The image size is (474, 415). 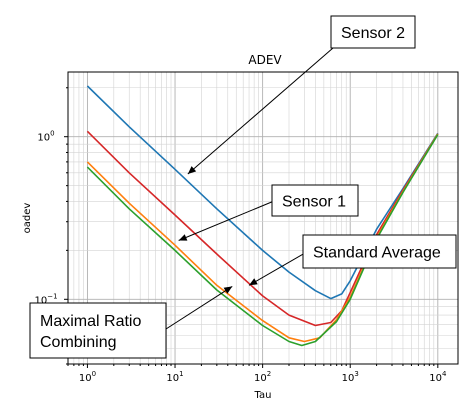 I want to click on callout-label: Sensor 2, so click(x=373, y=33).